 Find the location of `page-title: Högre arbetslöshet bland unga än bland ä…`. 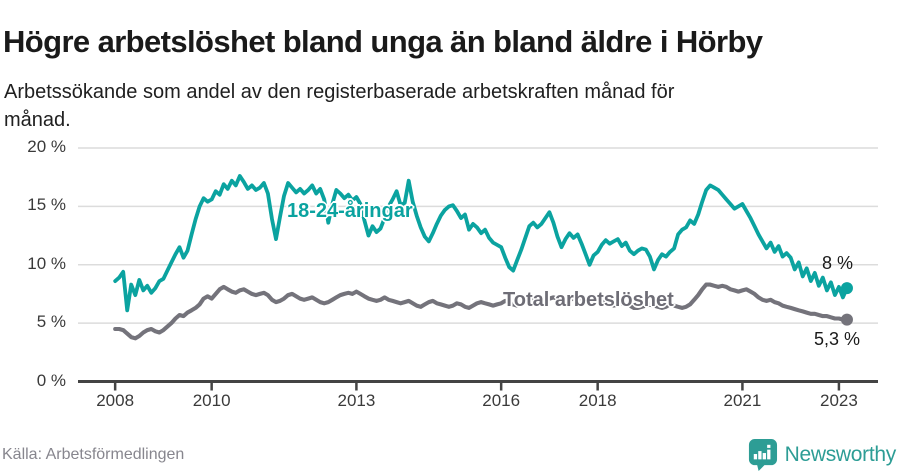

page-title: Högre arbetslöshet bland unga än bland ä… is located at coordinates (383, 41).